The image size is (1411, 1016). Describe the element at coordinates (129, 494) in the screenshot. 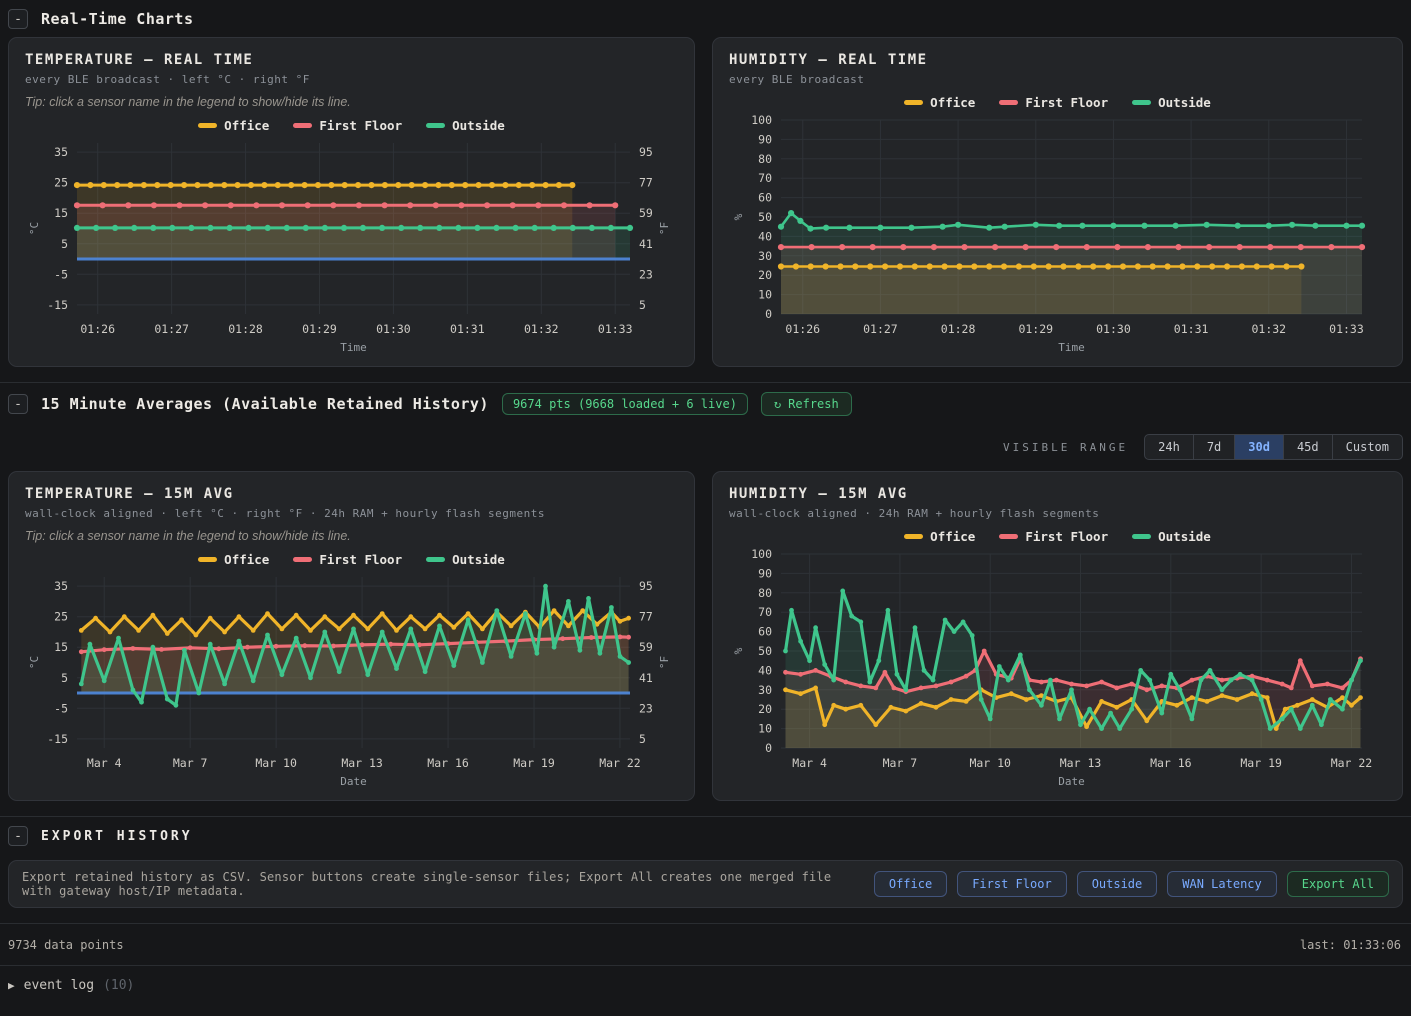

I see `chart-title: TEMPERATURE — 15M AVG` at that location.